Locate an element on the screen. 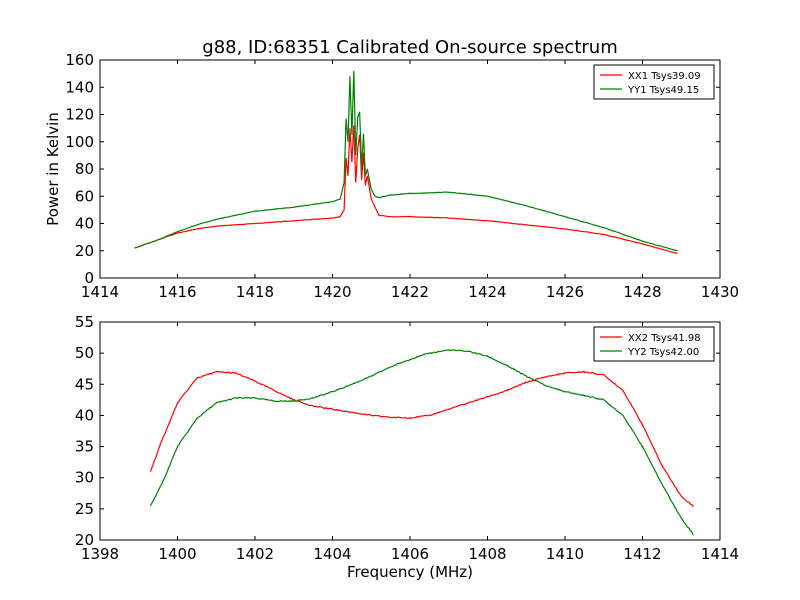 Image resolution: width=800 pixels, height=600 pixels. x-tick-label: 1400 is located at coordinates (177, 554).